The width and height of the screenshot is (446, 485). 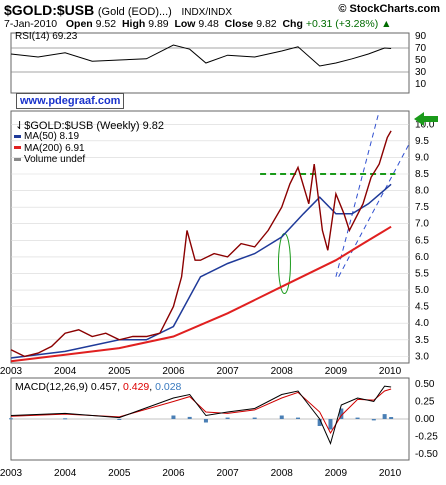 What do you see at coordinates (357, 193) in the screenshot?
I see `upper-trend-line` at bounding box center [357, 193].